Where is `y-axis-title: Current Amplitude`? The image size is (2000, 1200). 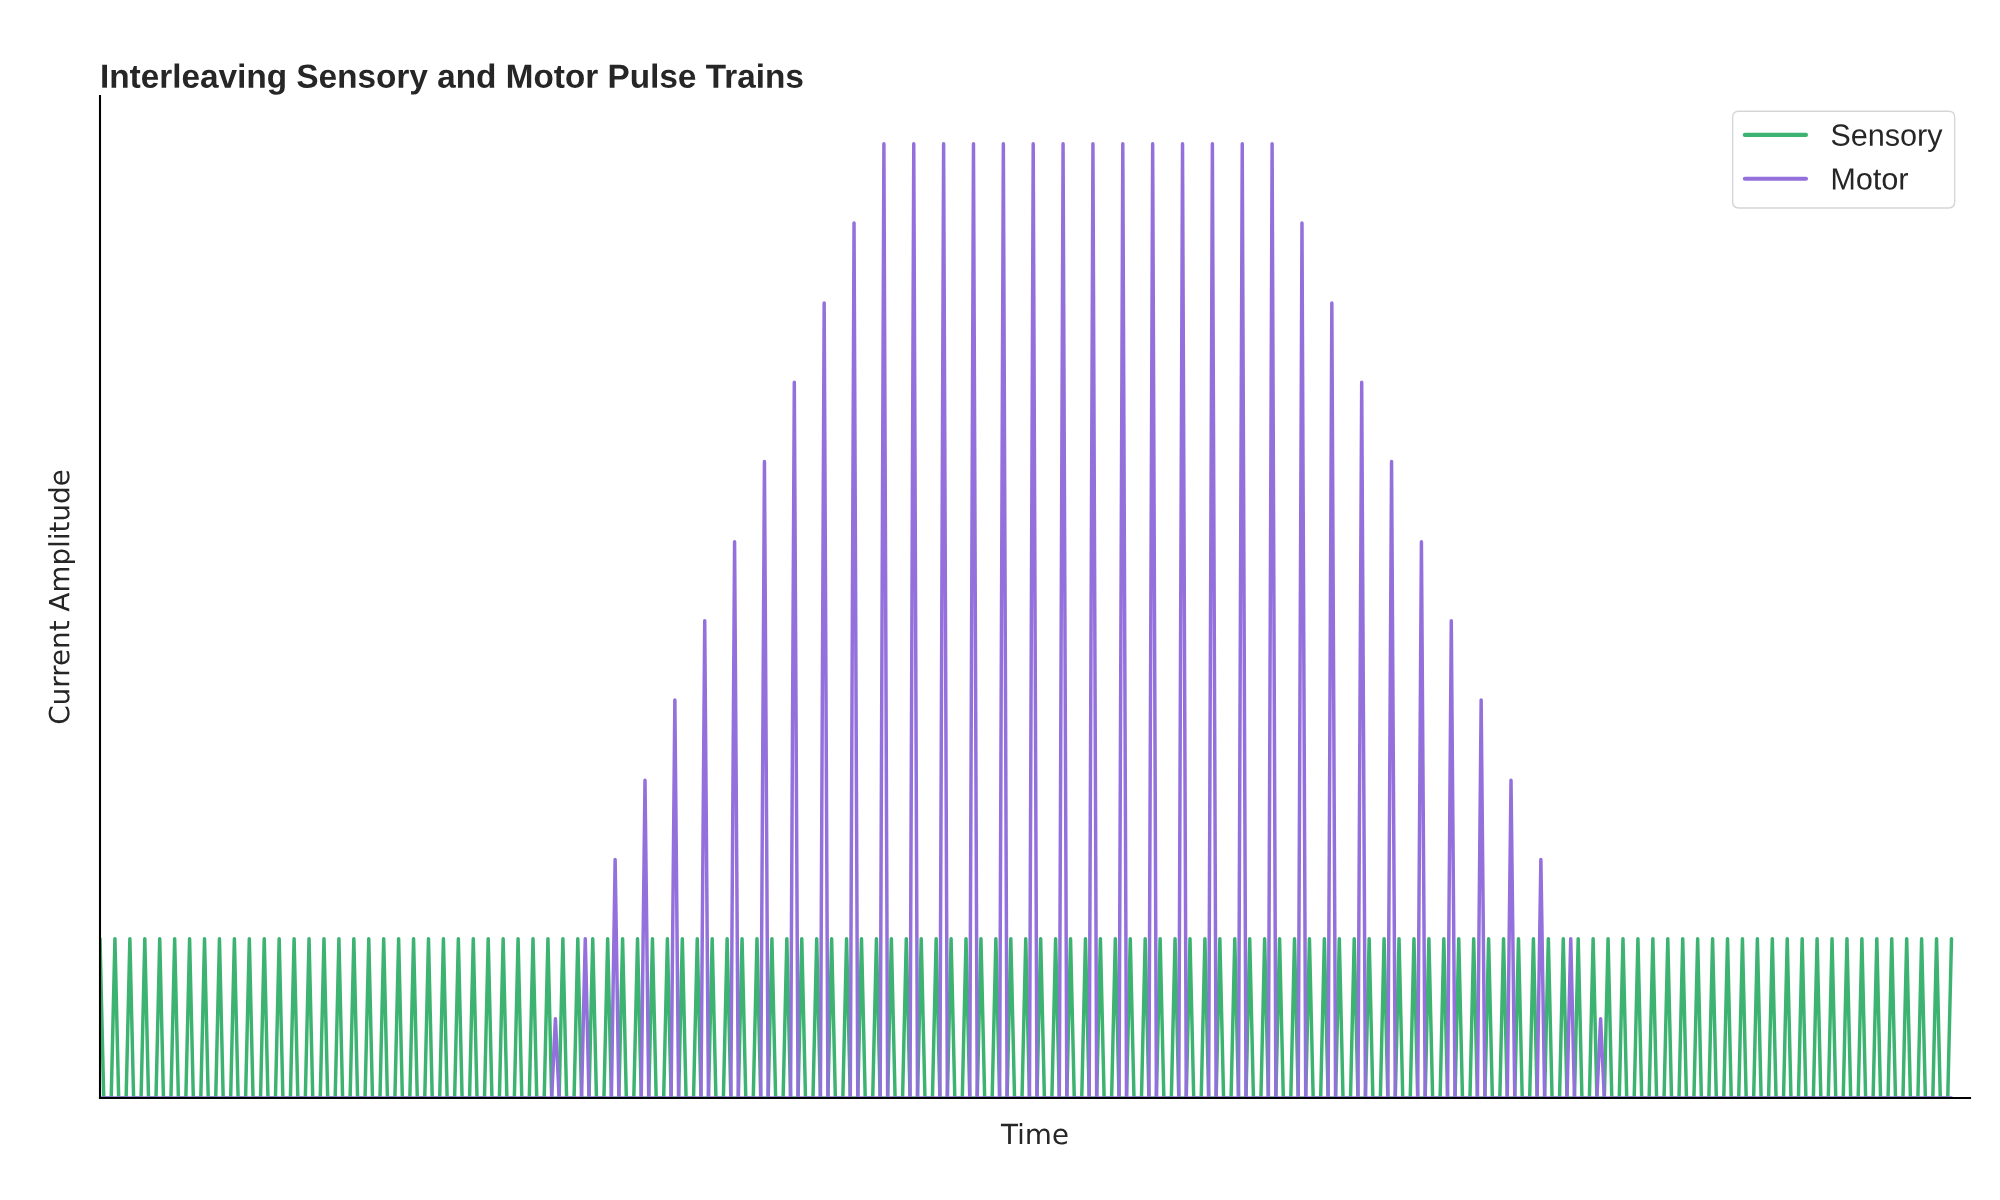
y-axis-title: Current Amplitude is located at coordinates (61, 597).